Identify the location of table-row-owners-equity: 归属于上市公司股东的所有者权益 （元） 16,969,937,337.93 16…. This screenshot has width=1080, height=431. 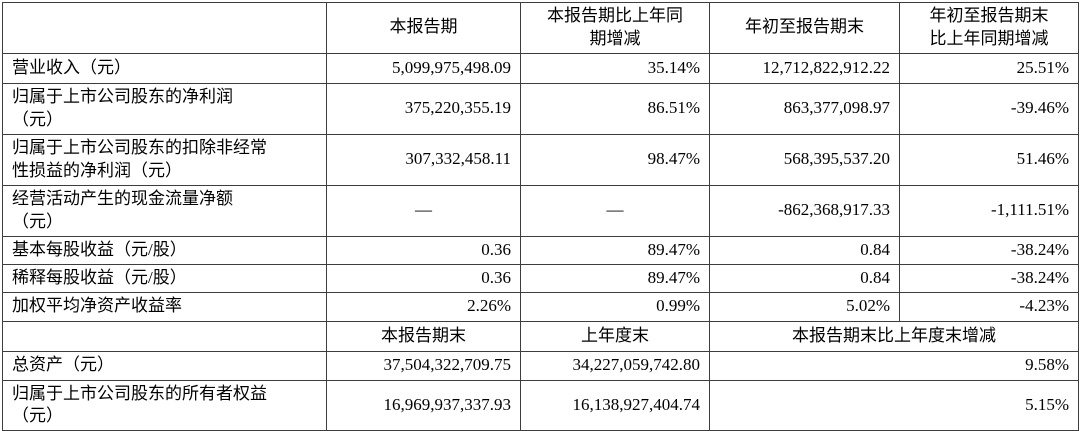
(540, 405).